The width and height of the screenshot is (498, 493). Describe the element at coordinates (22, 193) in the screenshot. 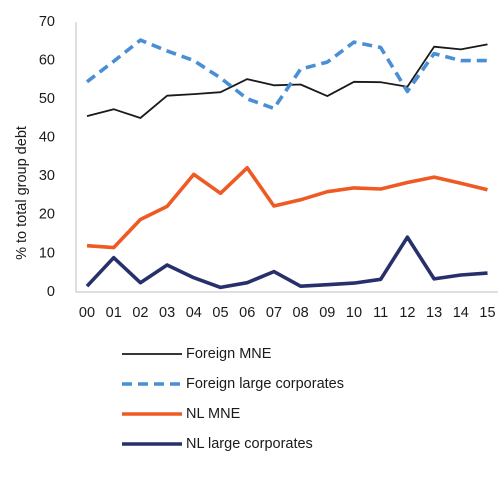

I see `y-axis-title: % to total group debt` at that location.